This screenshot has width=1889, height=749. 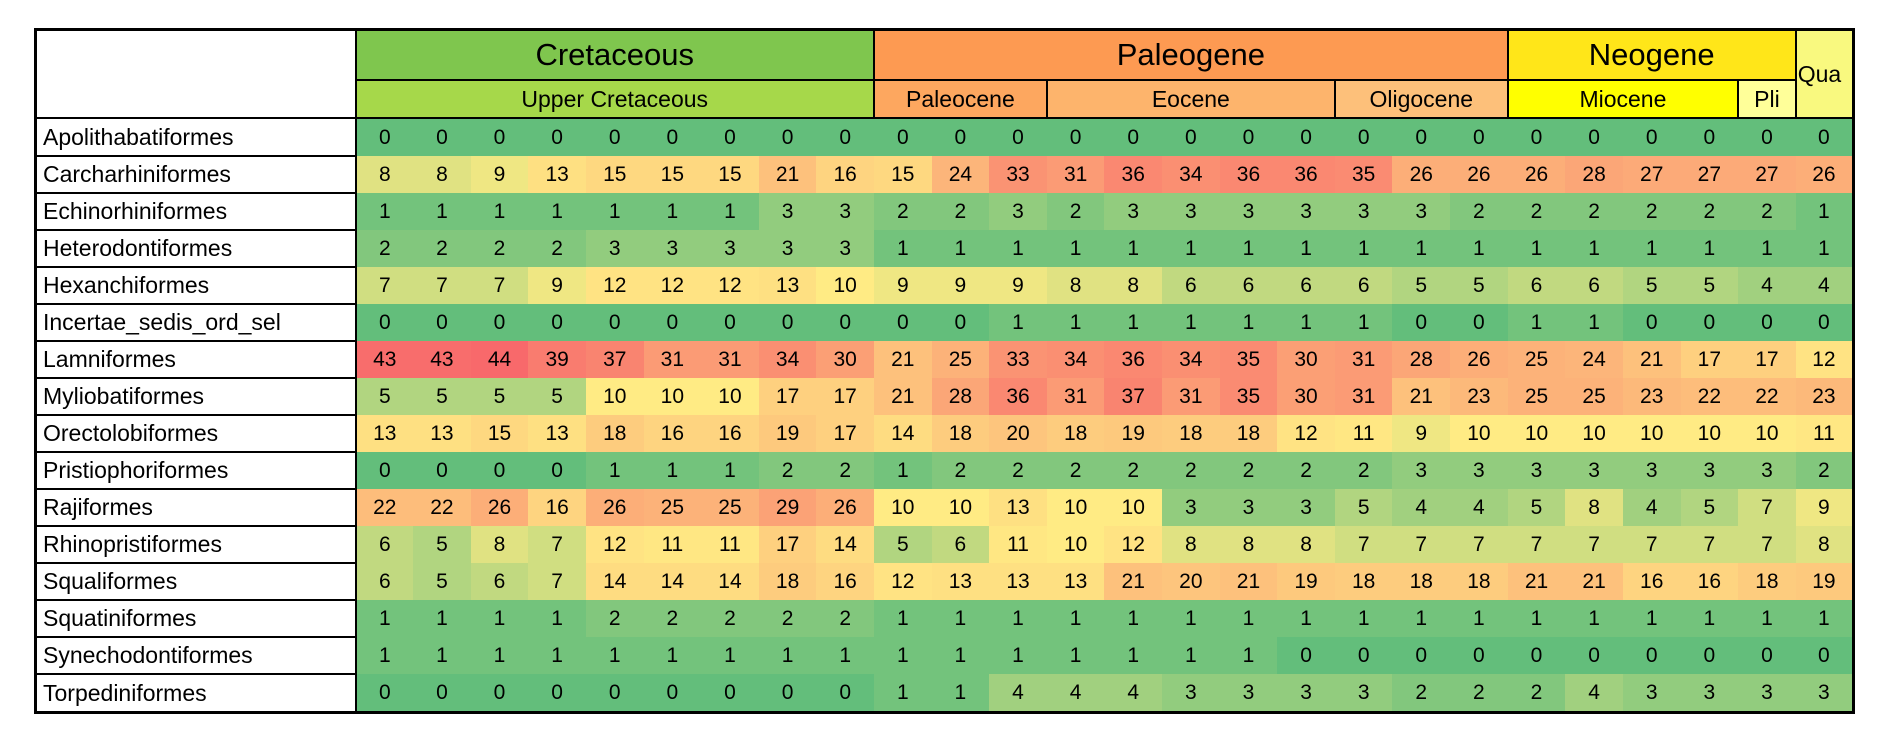 I want to click on heatmap-cell: 15, so click(x=614, y=174).